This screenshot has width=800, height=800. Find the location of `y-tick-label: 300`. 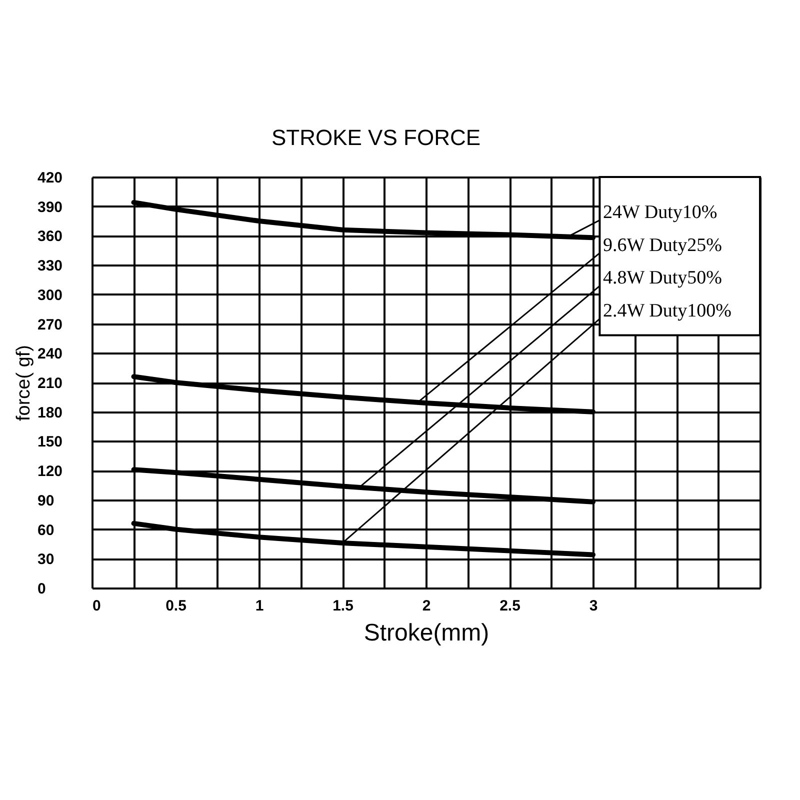

y-tick-label: 300 is located at coordinates (50, 295).